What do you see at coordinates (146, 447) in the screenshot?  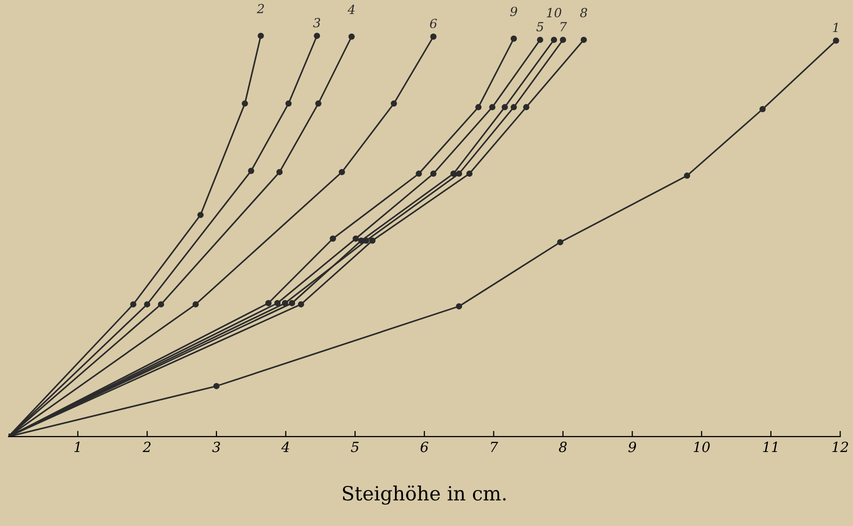 I see `x-tick-label: 2` at bounding box center [146, 447].